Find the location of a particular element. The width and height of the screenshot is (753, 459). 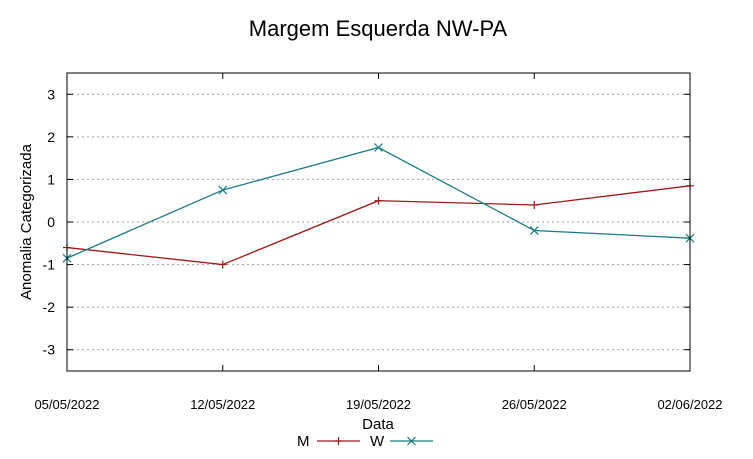

legend-label-M: M is located at coordinates (303, 441).